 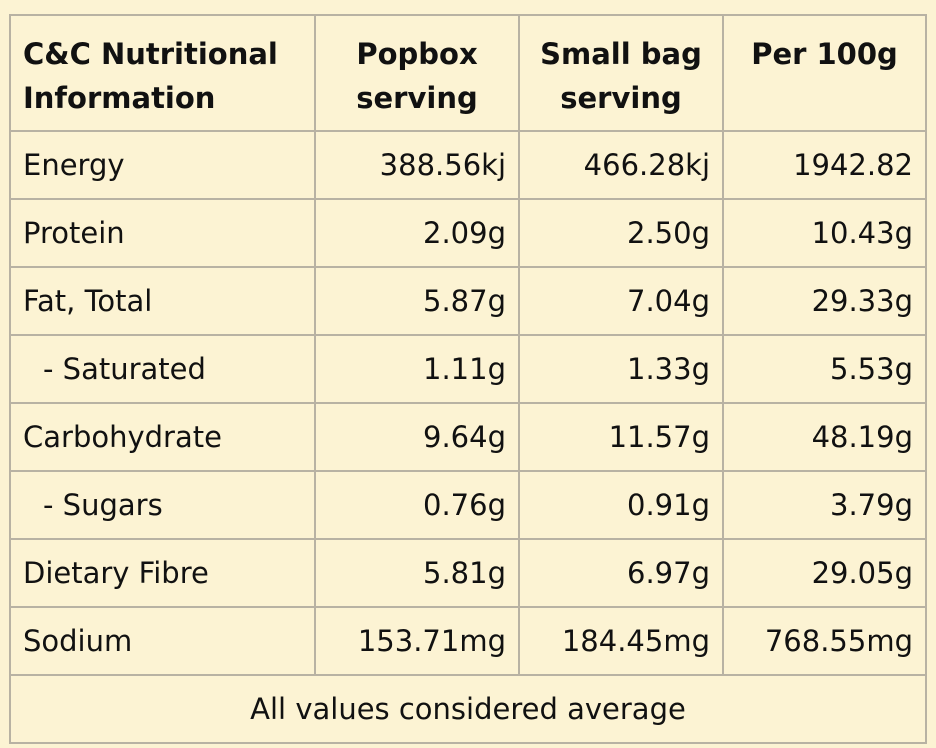 I want to click on row-label: Sodium, so click(x=162, y=641).